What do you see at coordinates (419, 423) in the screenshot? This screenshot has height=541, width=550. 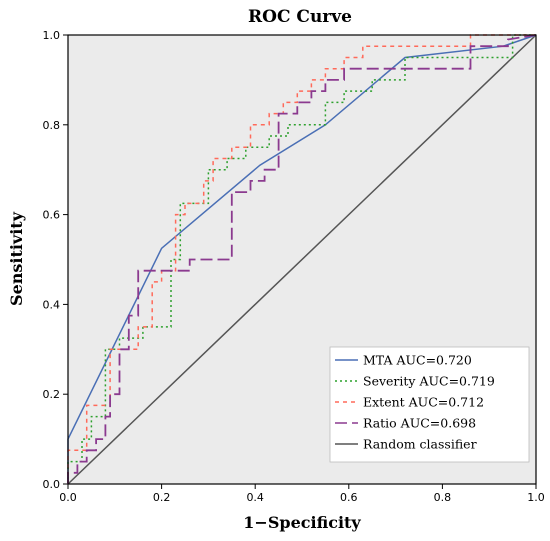 I see `legend-label: Ratio AUC=0.698` at bounding box center [419, 423].